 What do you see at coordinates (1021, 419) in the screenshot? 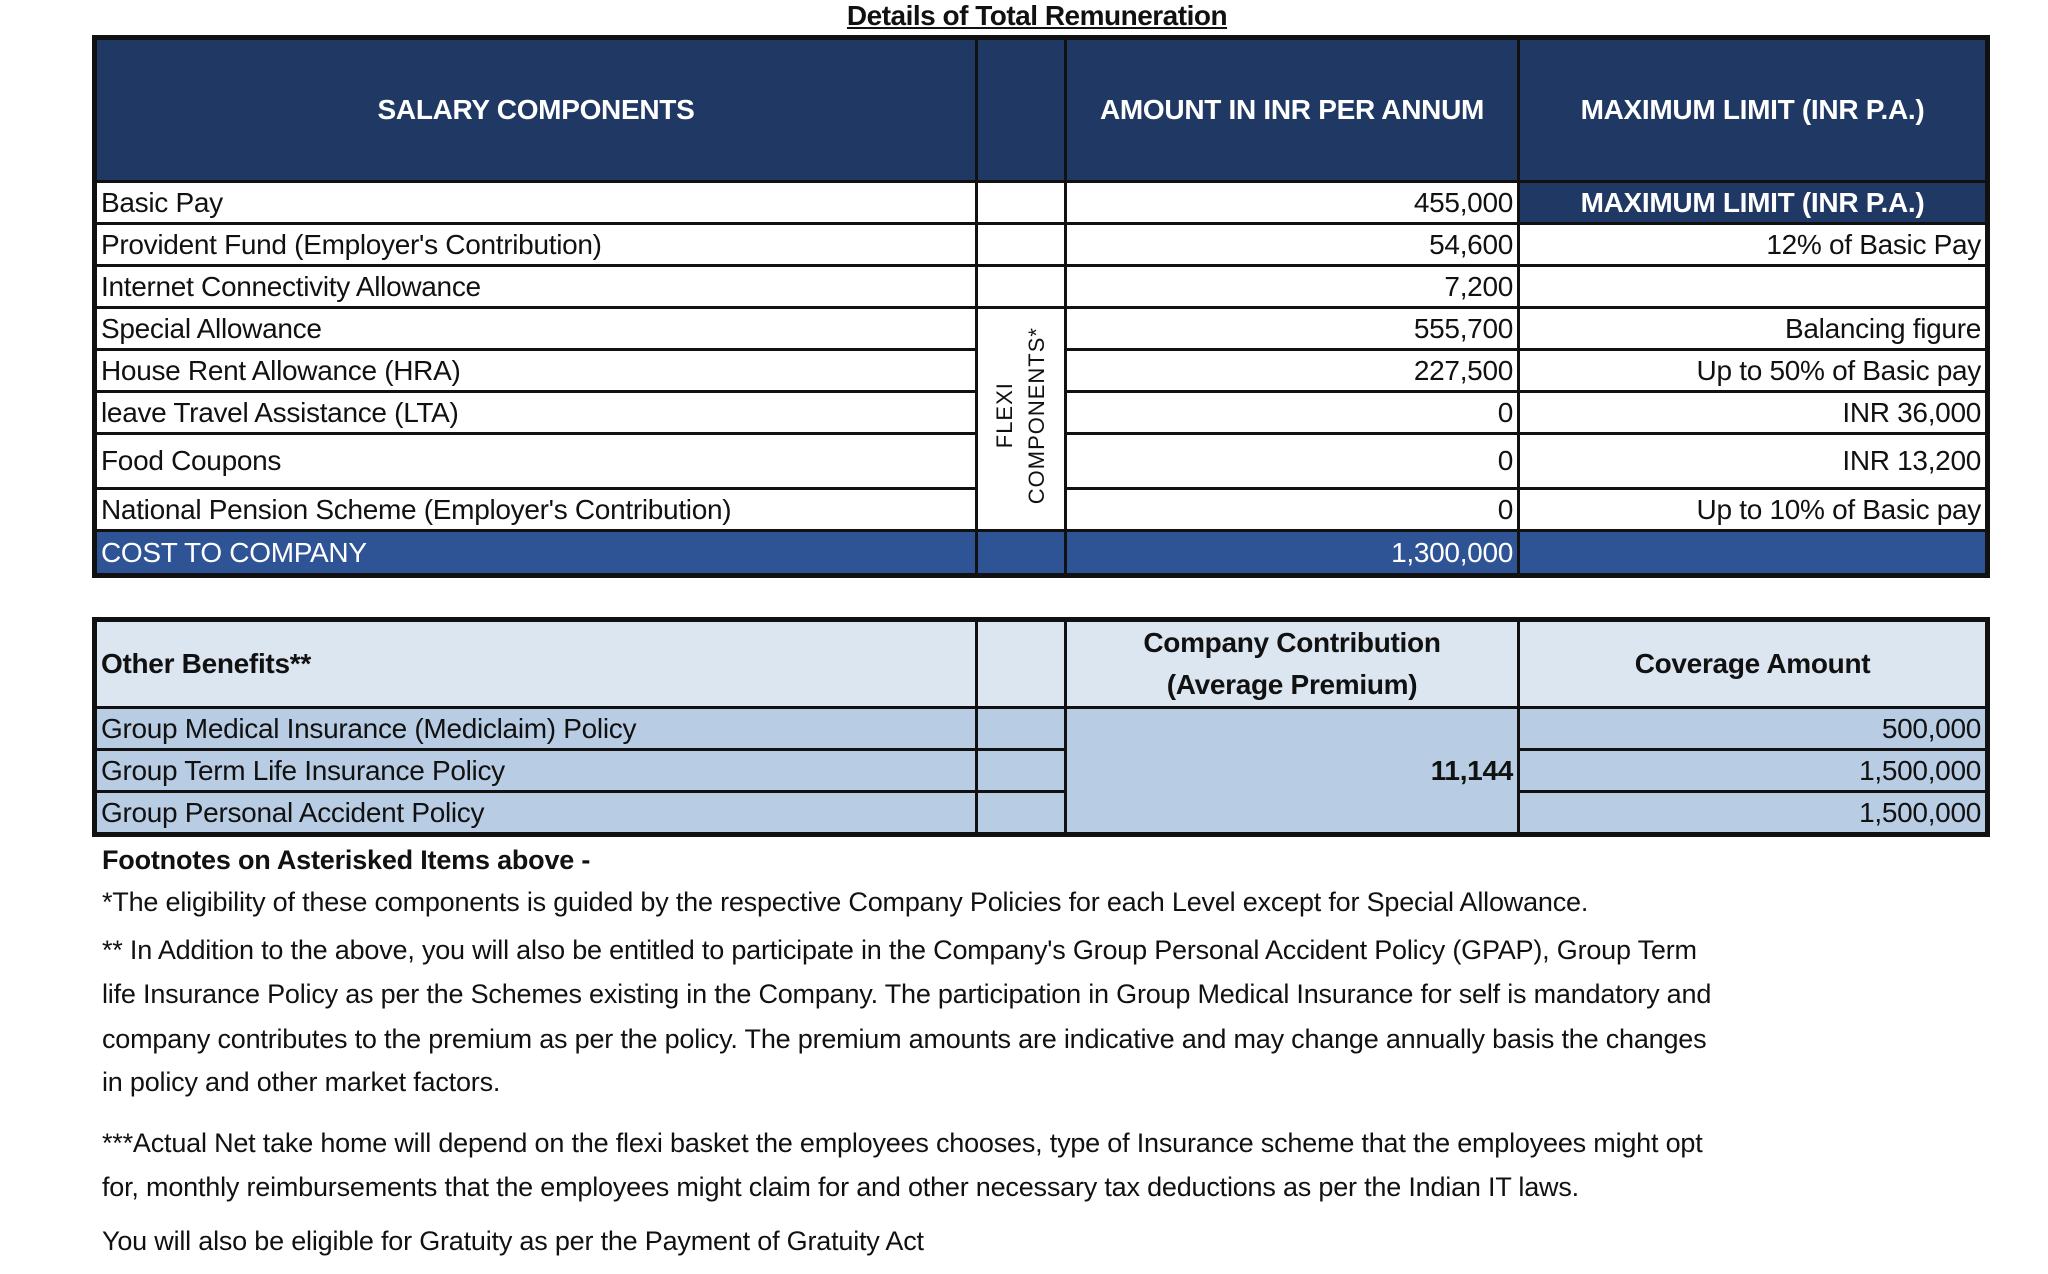
I see `flexi-components-label: FLEXI COMPONENTS*` at bounding box center [1021, 419].